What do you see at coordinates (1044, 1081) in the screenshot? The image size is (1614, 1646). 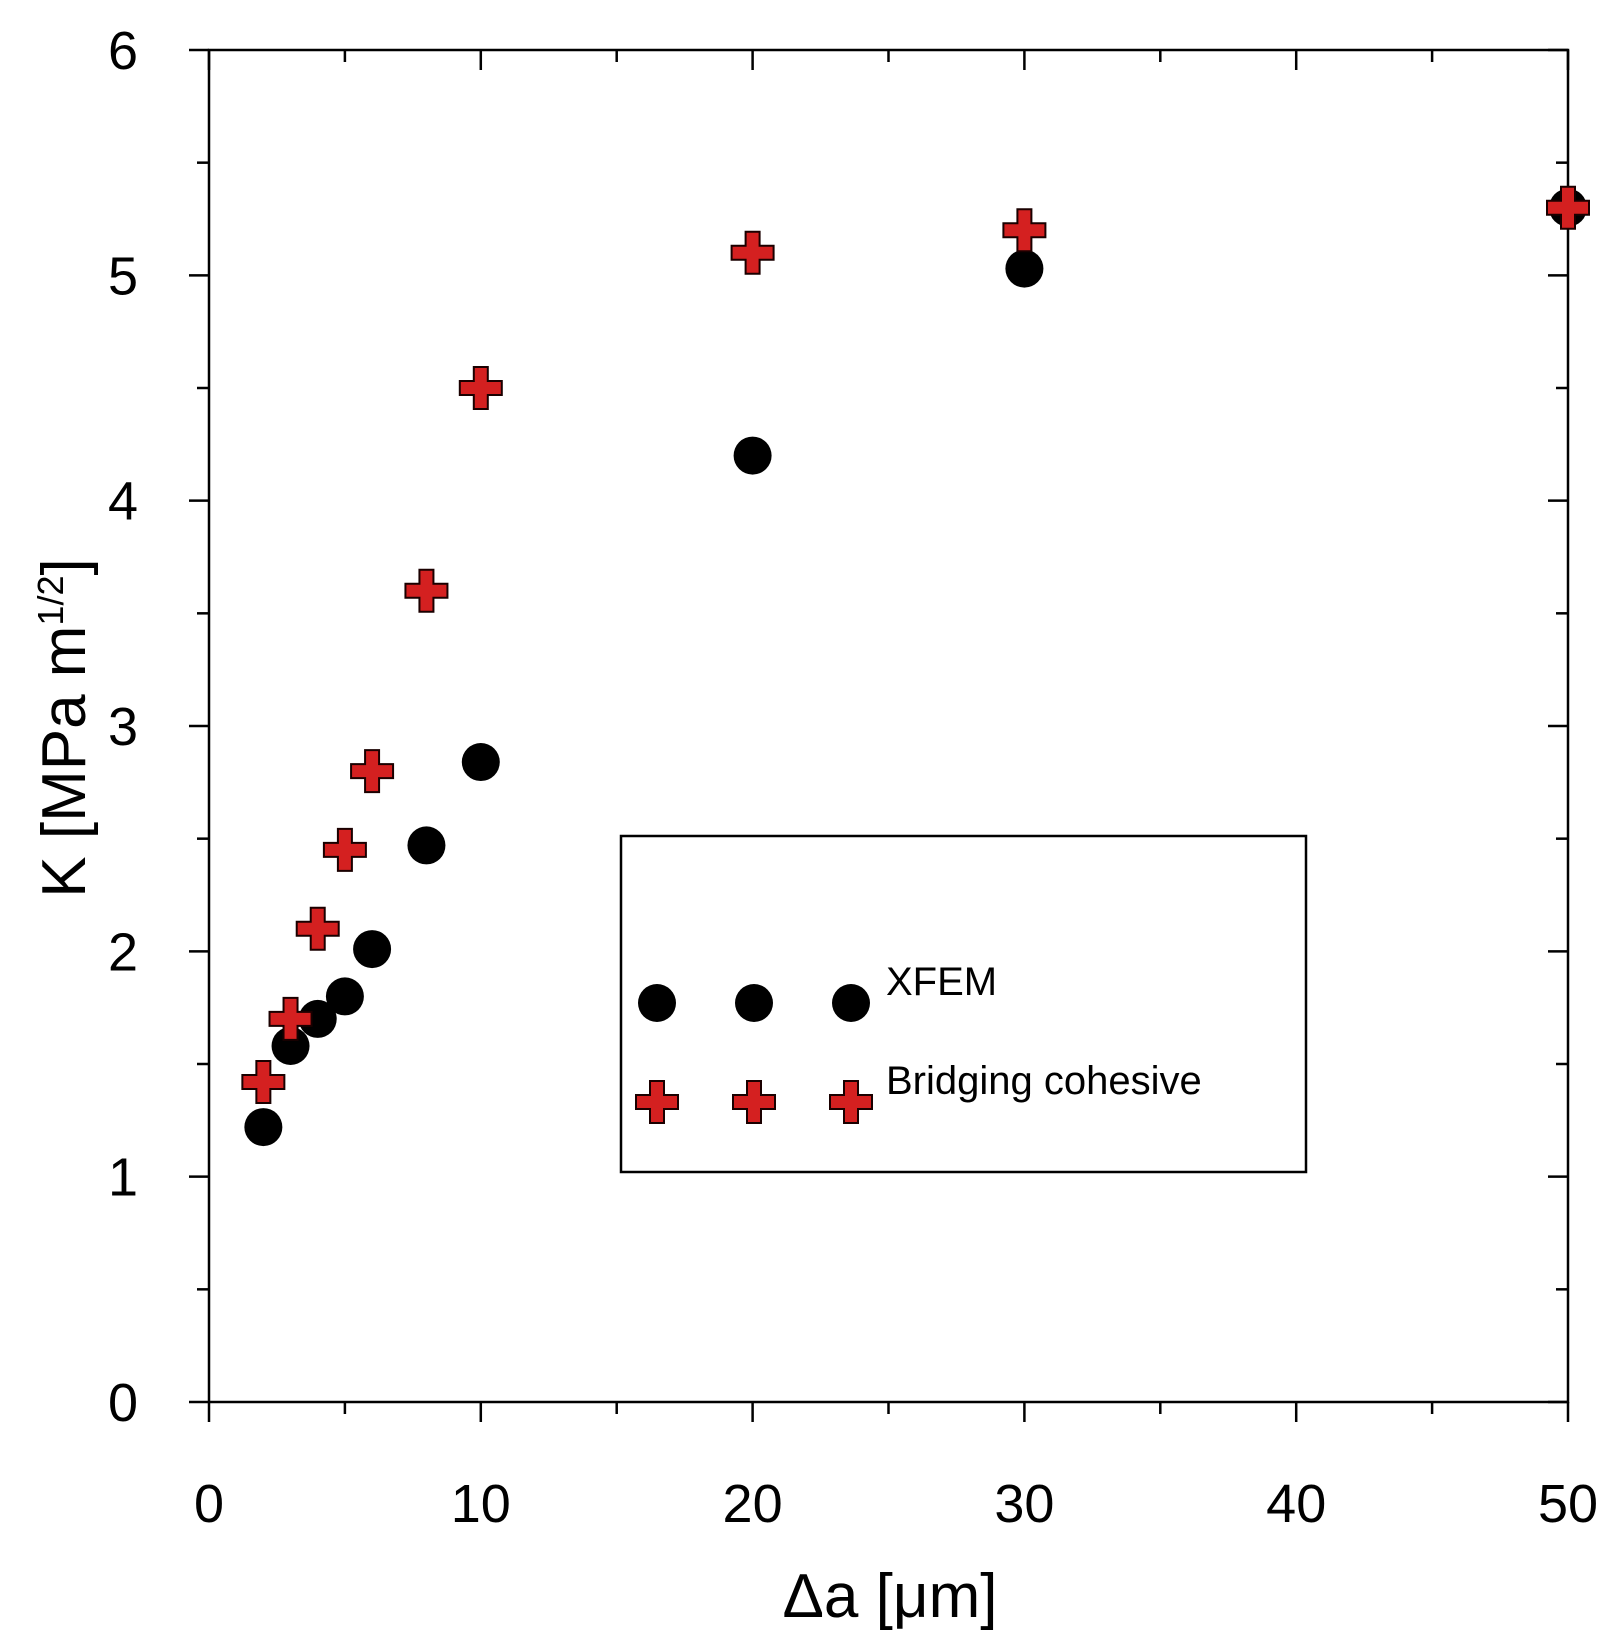 I see `legend-bridging-cohesive-label: Bridging cohesive` at bounding box center [1044, 1081].